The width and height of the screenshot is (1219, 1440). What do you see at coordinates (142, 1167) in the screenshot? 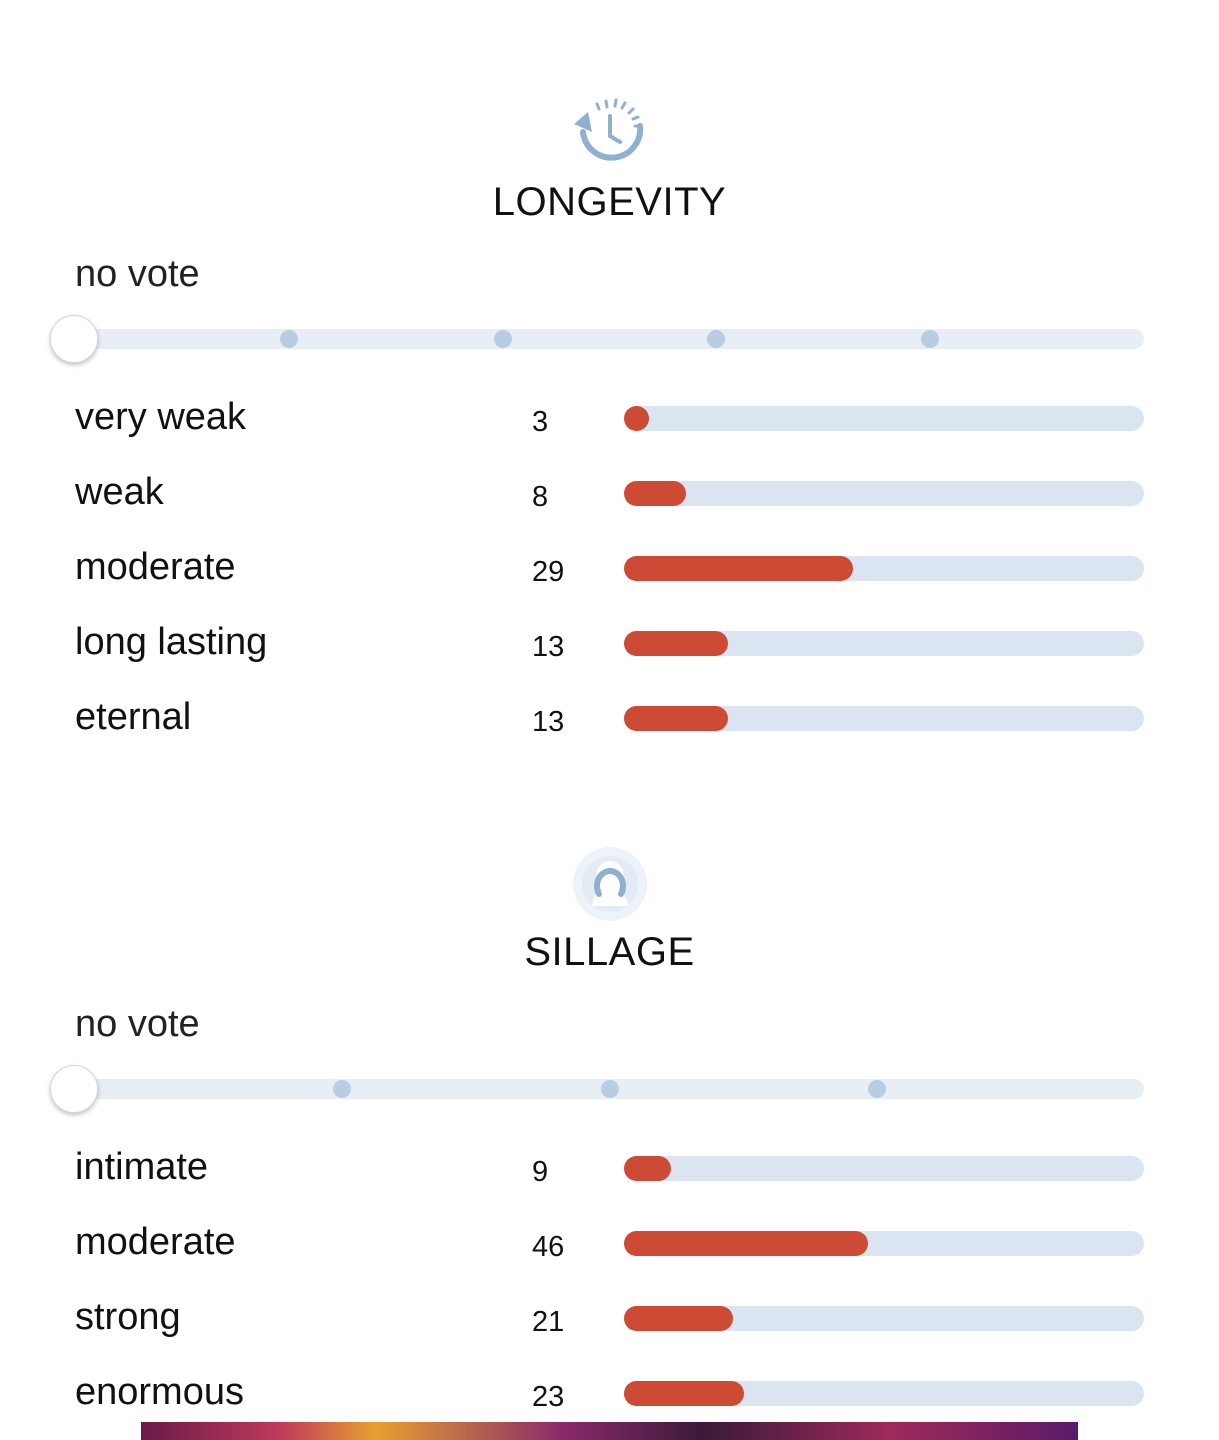
I see `sillage-row-label: intimate` at bounding box center [142, 1167].